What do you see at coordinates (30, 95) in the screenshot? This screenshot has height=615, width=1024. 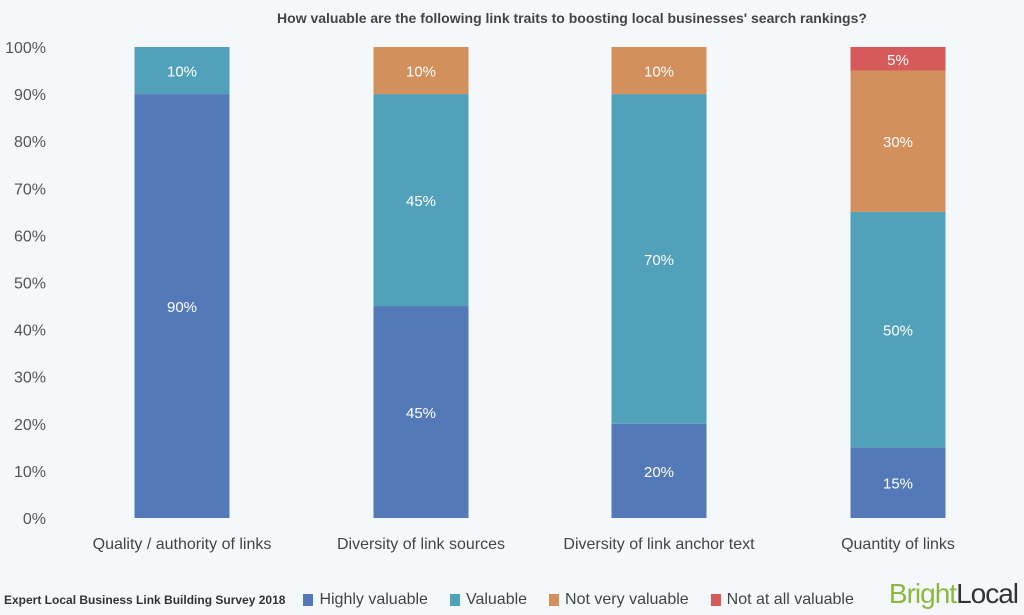 I see `y-tick-label: 90%` at bounding box center [30, 95].